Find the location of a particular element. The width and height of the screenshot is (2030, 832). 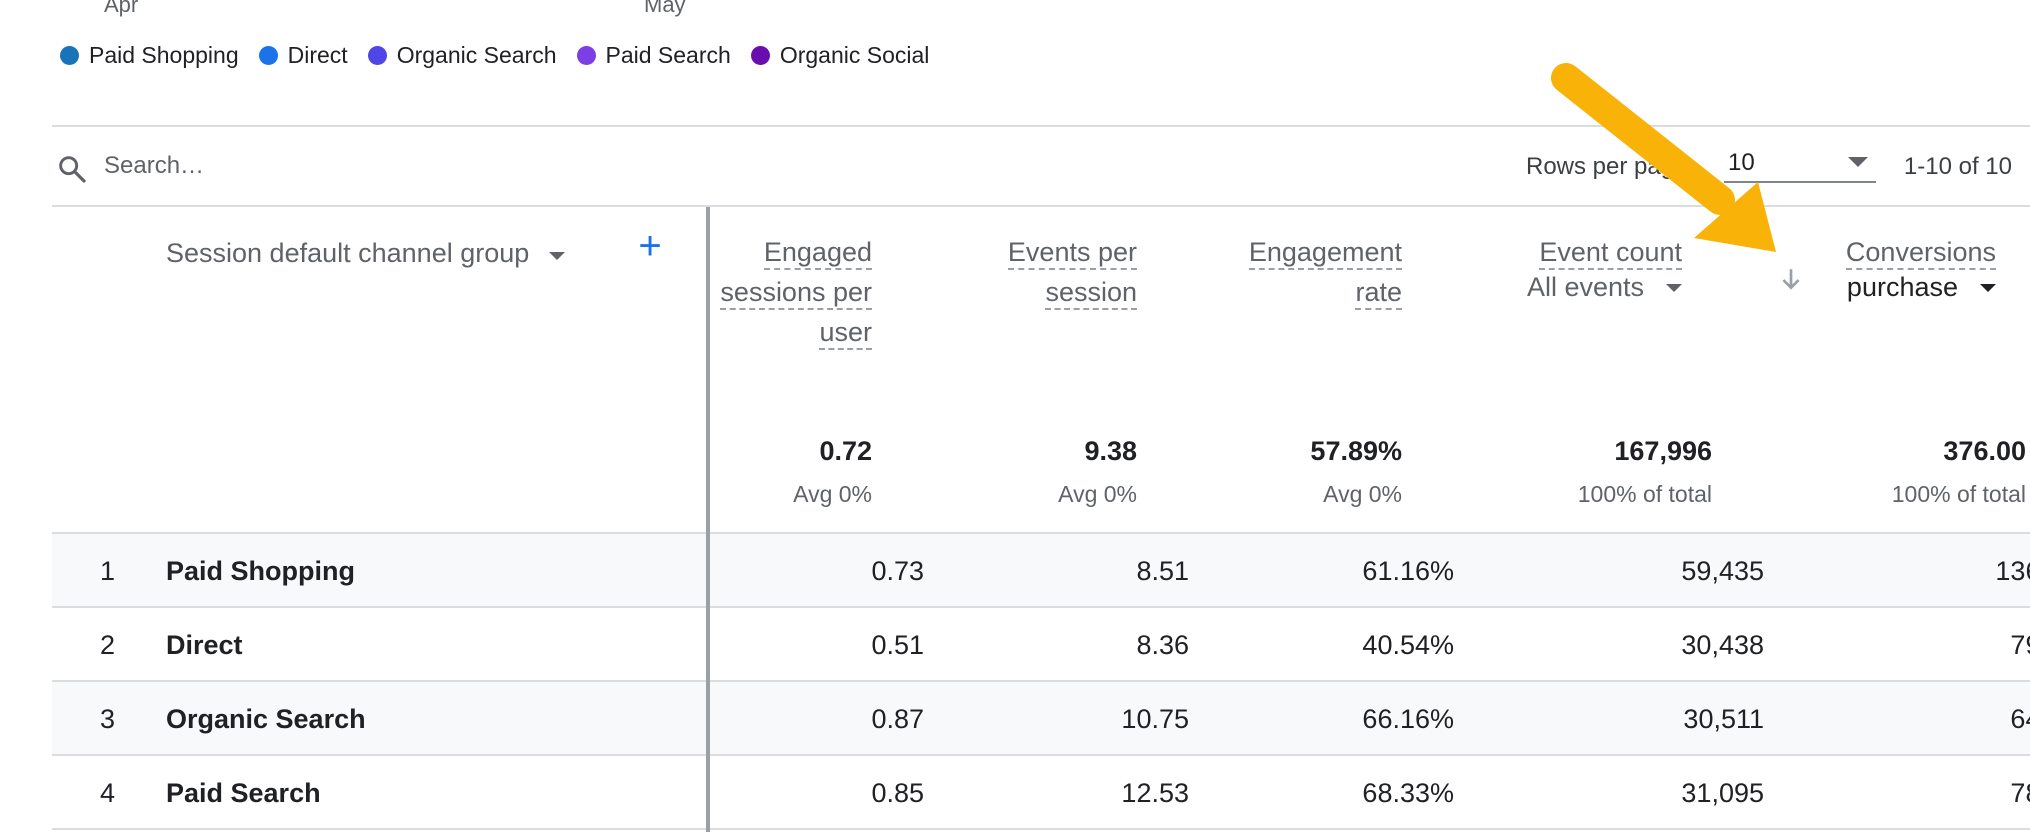

row-index: 4 is located at coordinates (108, 793).